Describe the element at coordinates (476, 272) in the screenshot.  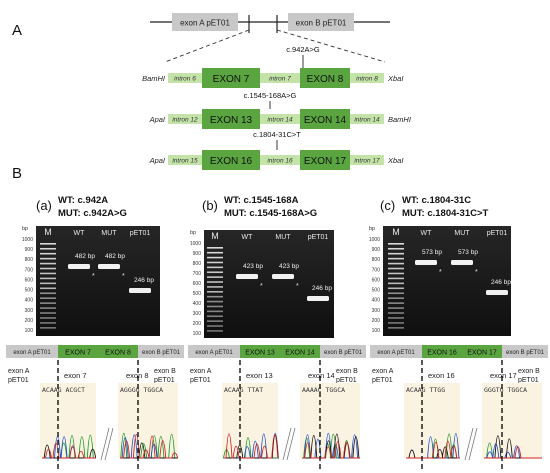
I see `asterisk-mut: *` at that location.